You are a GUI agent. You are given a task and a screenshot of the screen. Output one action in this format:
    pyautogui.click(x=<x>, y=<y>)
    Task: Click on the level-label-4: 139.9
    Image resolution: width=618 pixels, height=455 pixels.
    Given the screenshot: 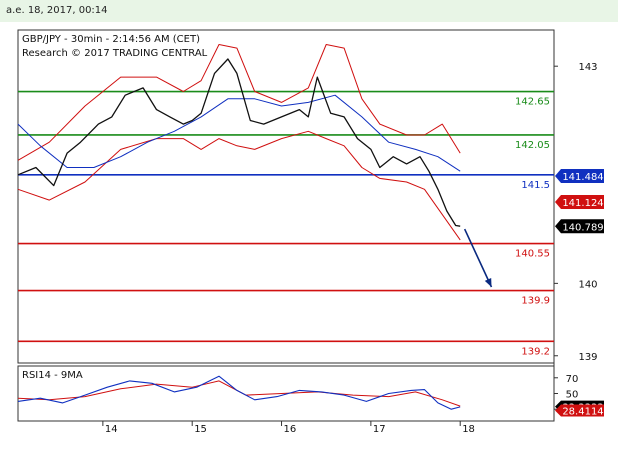 What is the action you would take?
    pyautogui.click(x=535, y=301)
    